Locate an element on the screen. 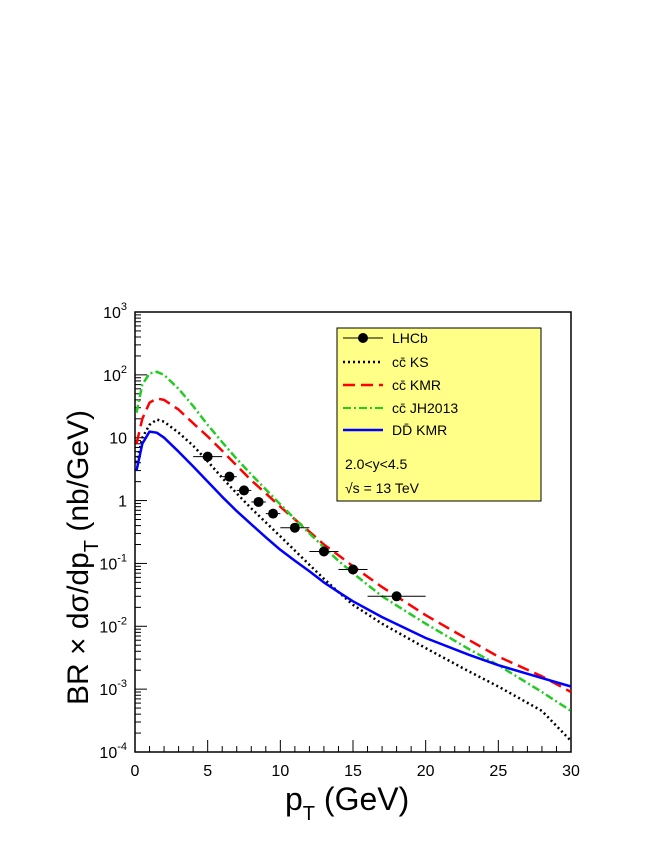 The height and width of the screenshot is (860, 664). legend-marker-lhcb is located at coordinates (363, 338).